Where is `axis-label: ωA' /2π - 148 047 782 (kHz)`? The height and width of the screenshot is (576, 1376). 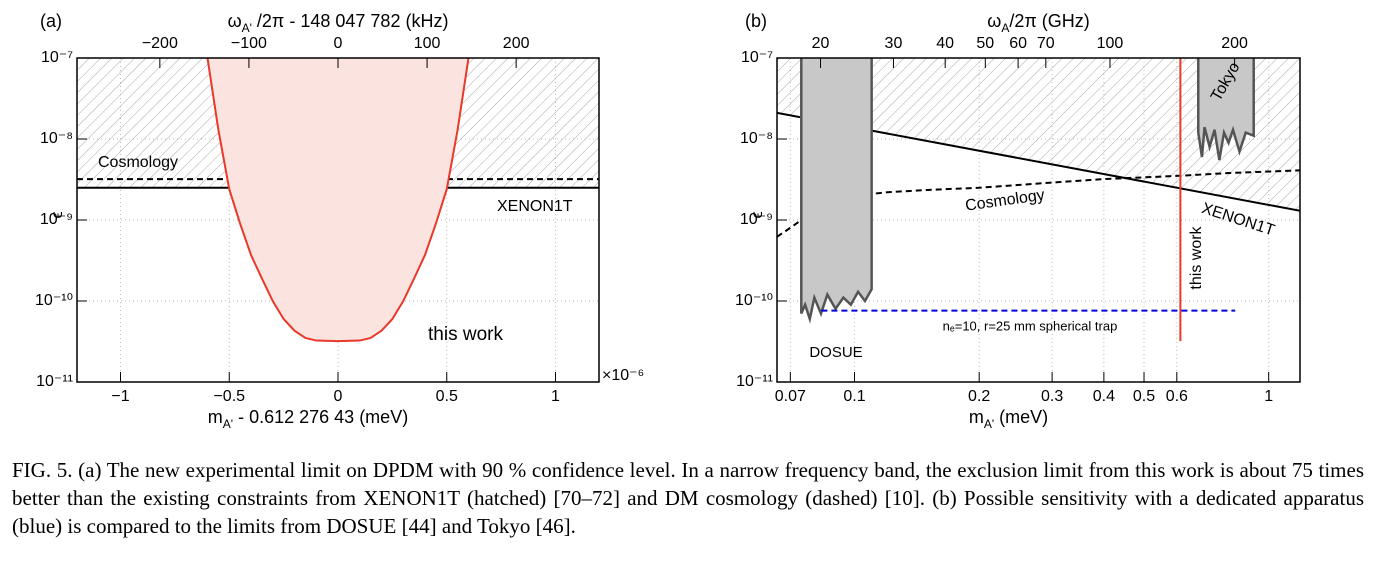
axis-label: ωA' /2π - 148 047 782 (kHz) is located at coordinates (338, 23).